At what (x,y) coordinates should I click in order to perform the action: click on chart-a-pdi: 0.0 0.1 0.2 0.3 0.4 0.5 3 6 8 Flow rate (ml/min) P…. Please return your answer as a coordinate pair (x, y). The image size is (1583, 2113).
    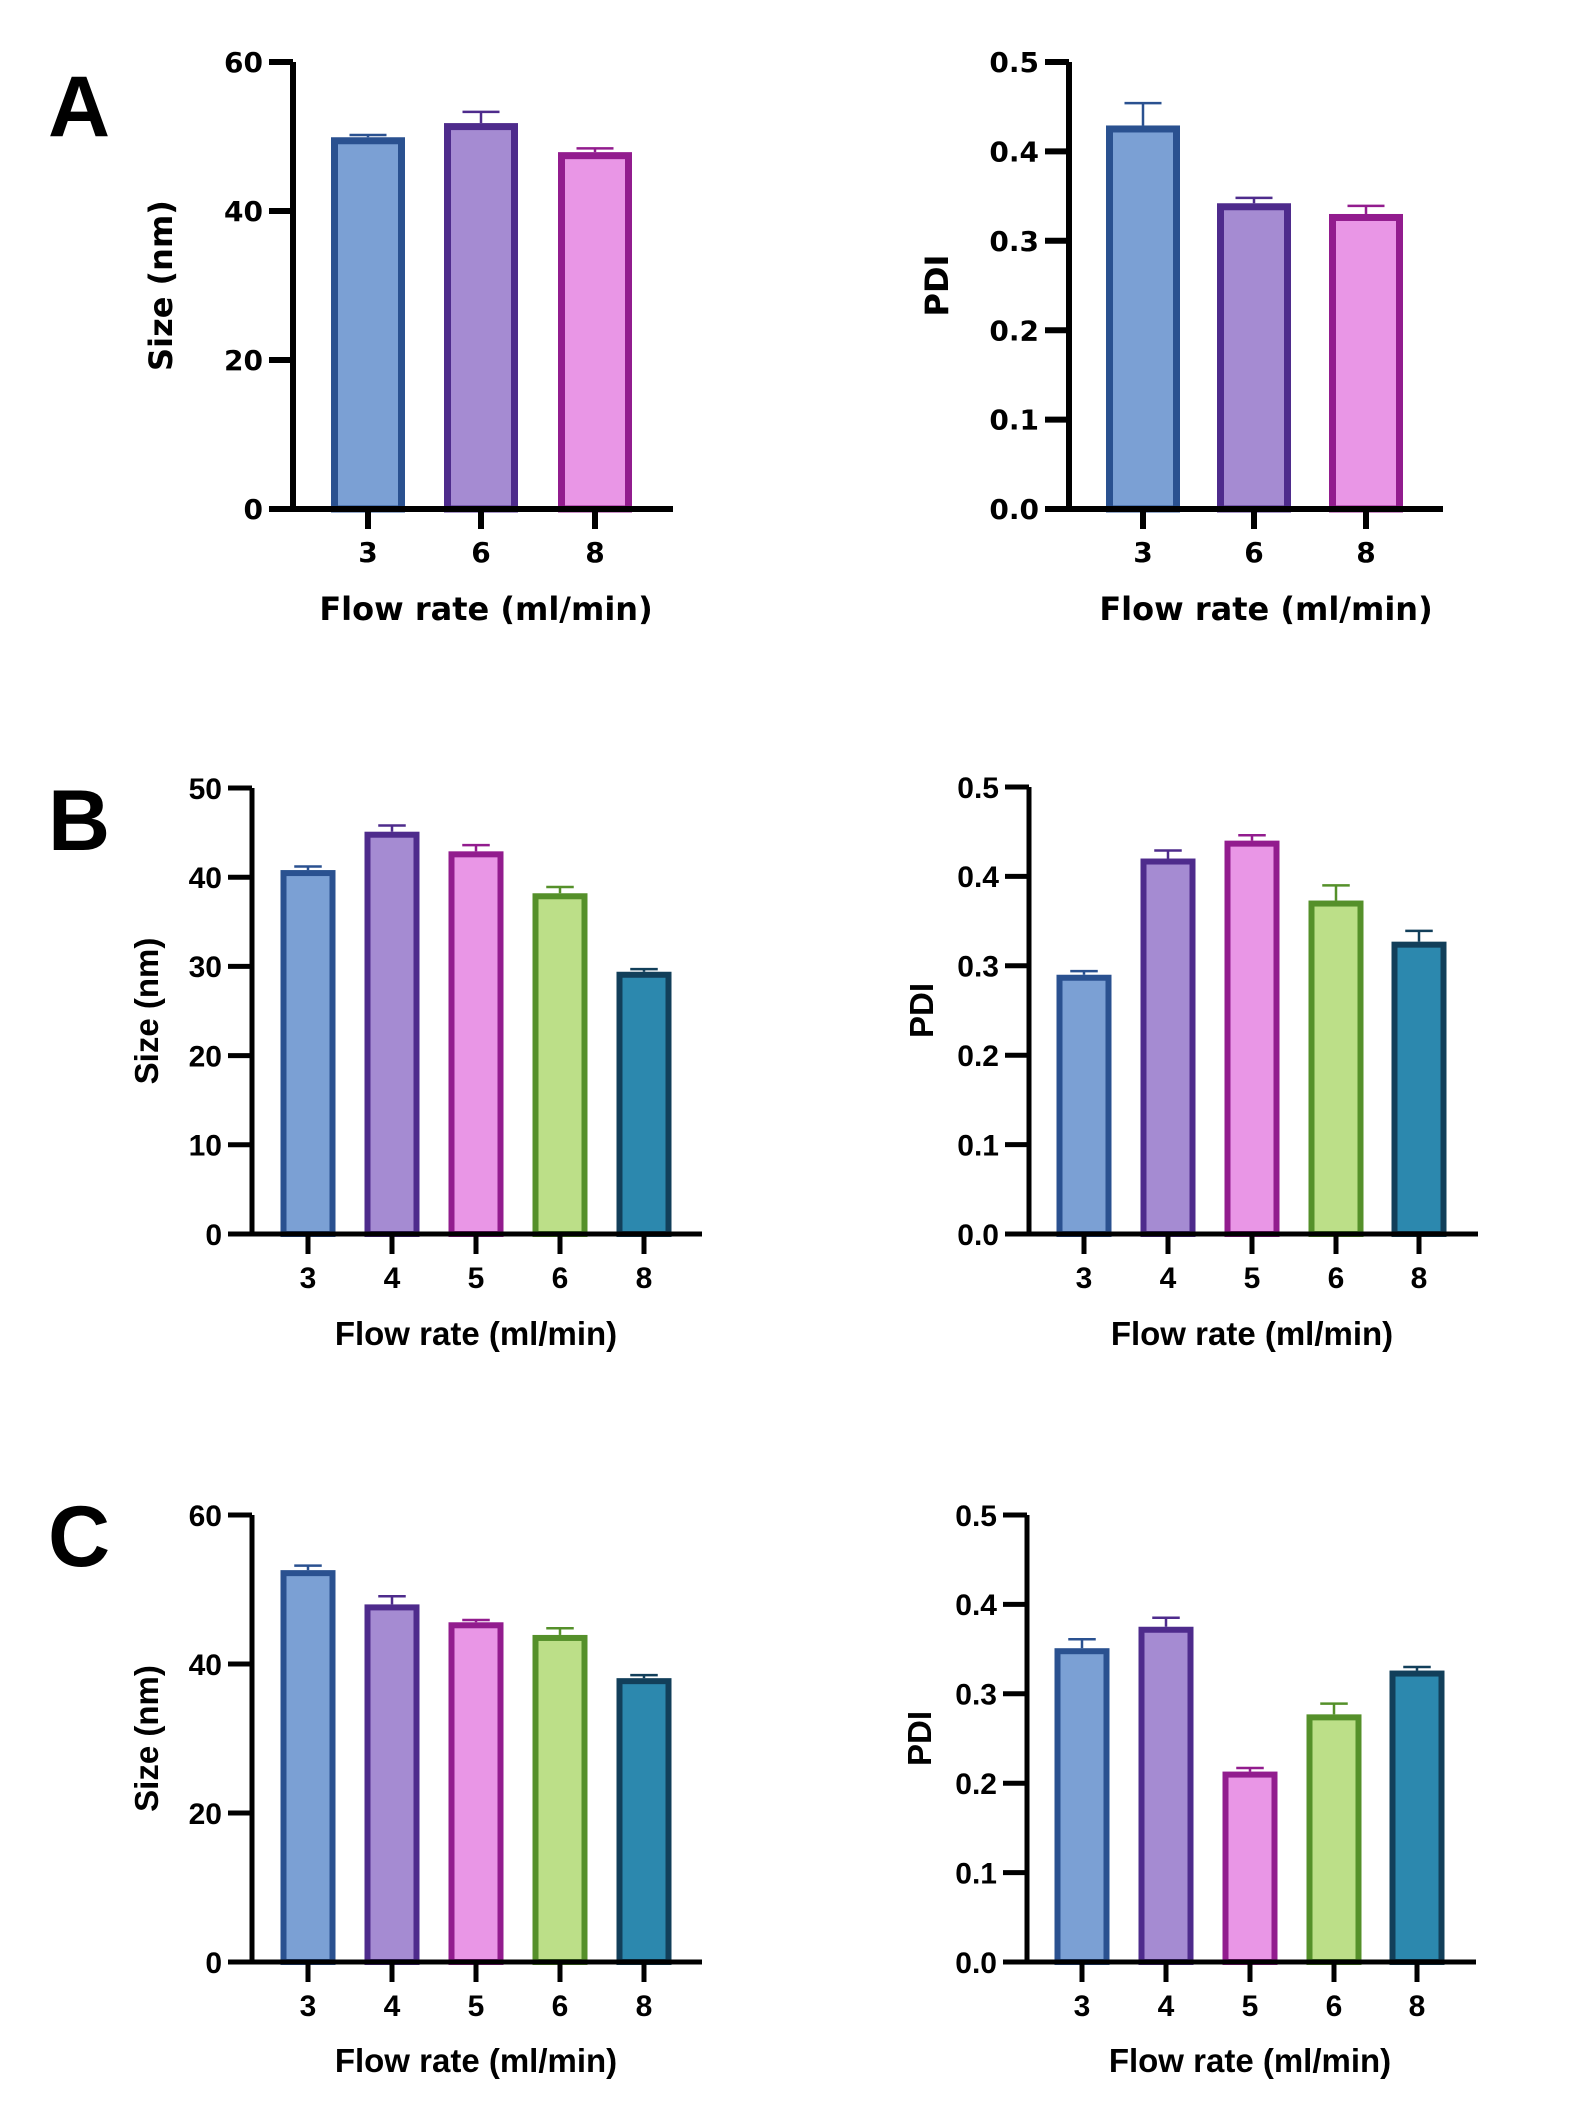
    Looking at the image, I should click on (1180, 337).